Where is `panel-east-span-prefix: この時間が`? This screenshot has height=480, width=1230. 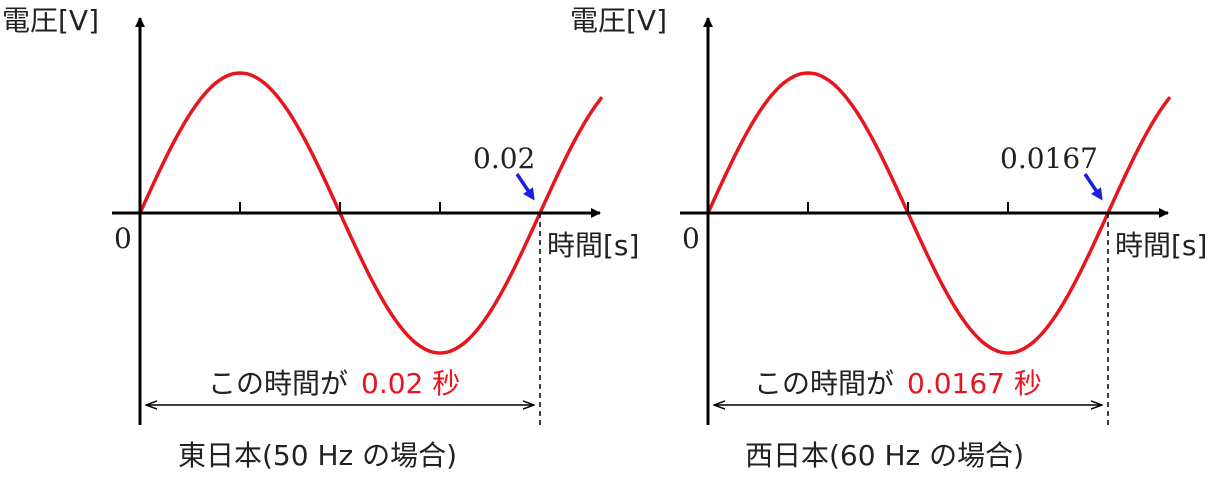
panel-east-span-prefix: この時間が is located at coordinates (278, 383).